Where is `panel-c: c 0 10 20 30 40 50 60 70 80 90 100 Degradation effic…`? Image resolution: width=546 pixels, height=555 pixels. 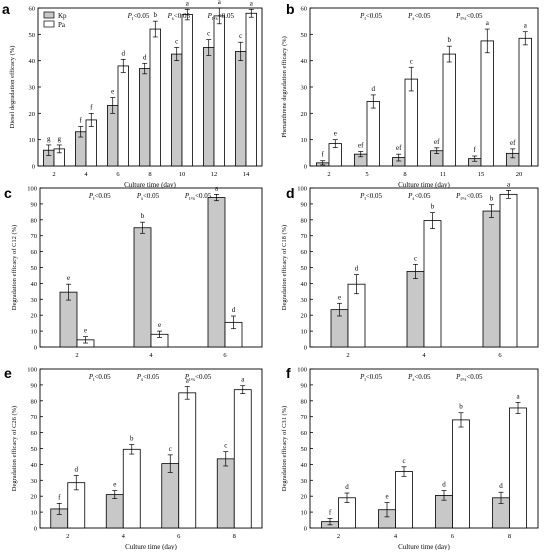 panel-c: c 0 10 20 30 40 50 60 70 80 90 100 Degradation effic… is located at coordinates (133, 271).